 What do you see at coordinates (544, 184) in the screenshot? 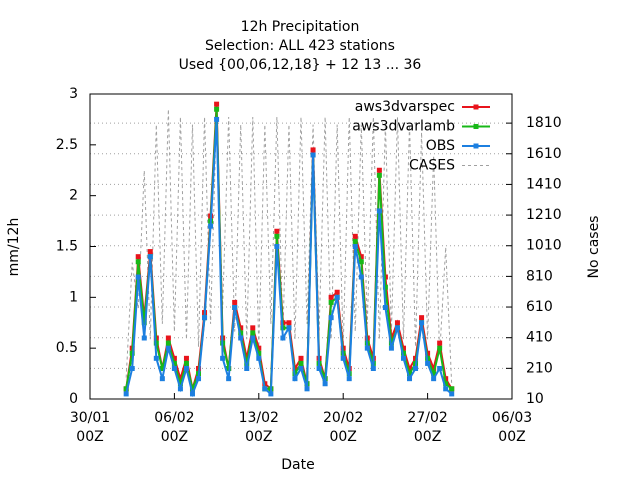
I see `y2-tick-label: 1410` at bounding box center [544, 184].